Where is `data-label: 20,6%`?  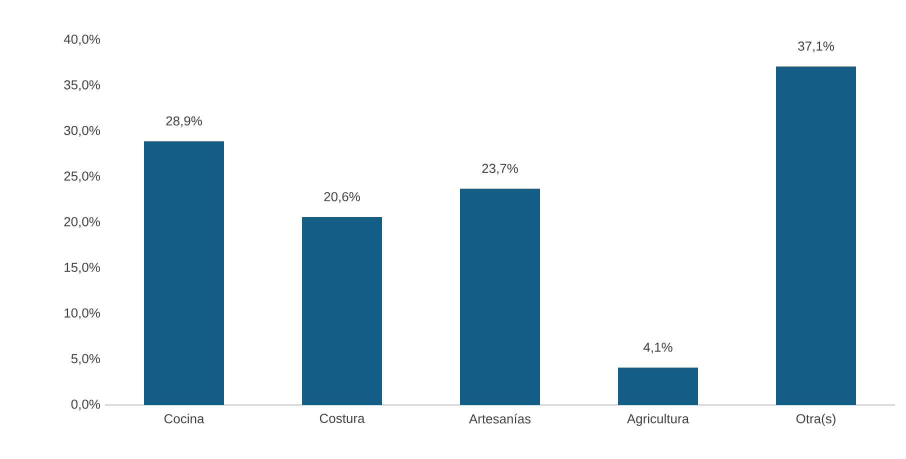
data-label: 20,6% is located at coordinates (342, 197).